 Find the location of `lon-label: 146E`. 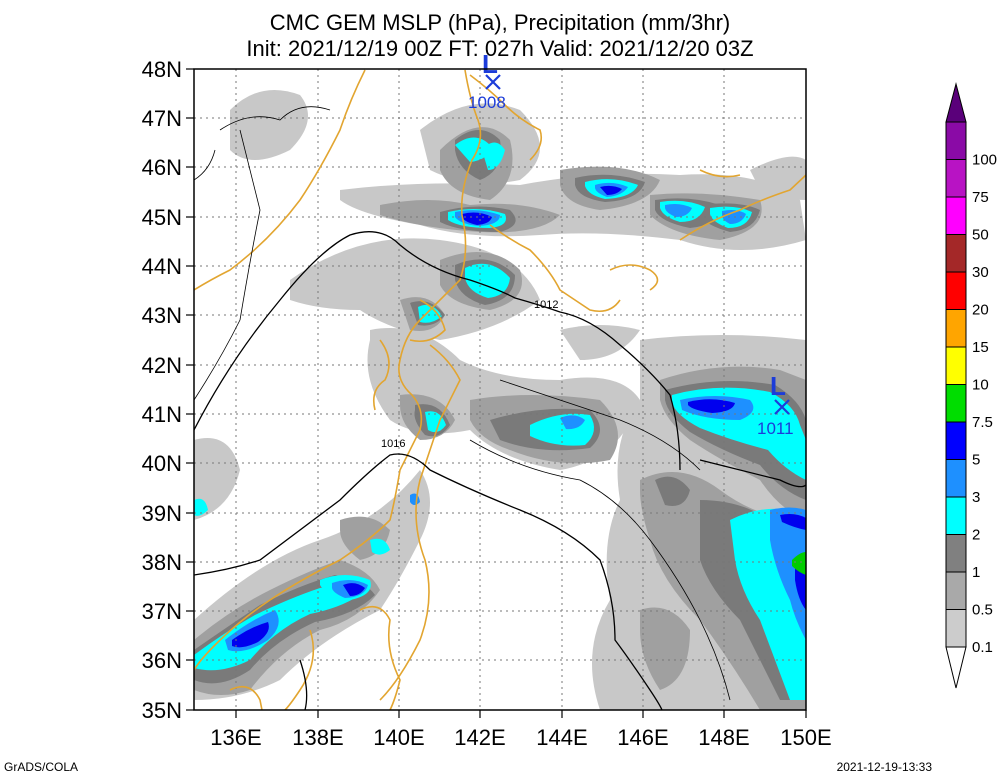

lon-label: 146E is located at coordinates (642, 737).